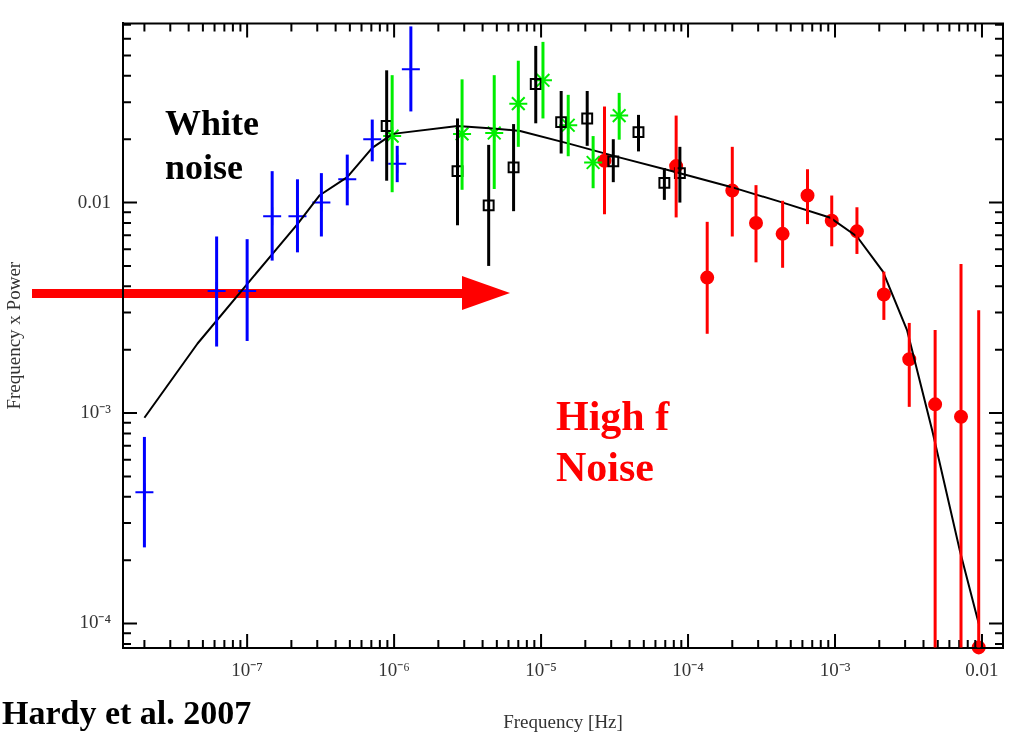 The height and width of the screenshot is (738, 1016). What do you see at coordinates (835, 670) in the screenshot?
I see `x-tick-label: 10⁻³` at bounding box center [835, 670].